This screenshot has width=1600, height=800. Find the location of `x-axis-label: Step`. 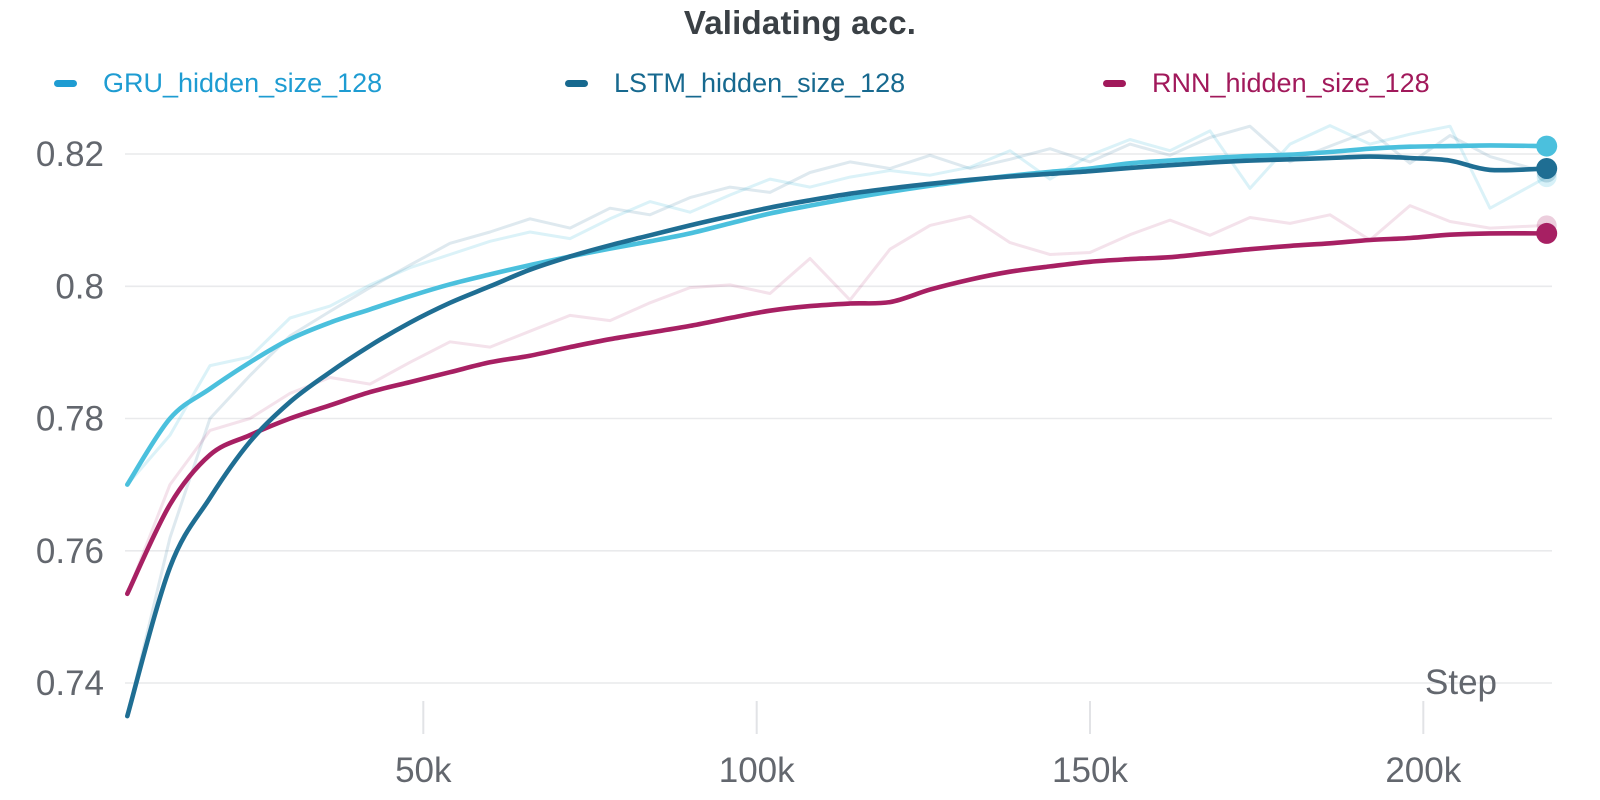

x-axis-label: Step is located at coordinates (1461, 682).